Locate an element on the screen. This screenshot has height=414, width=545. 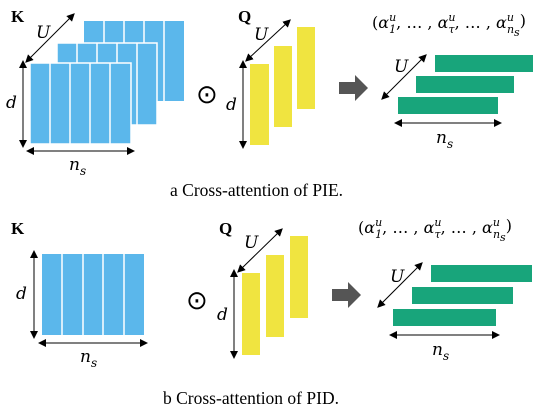
attention-output-bars is located at coordinates (465, 84).